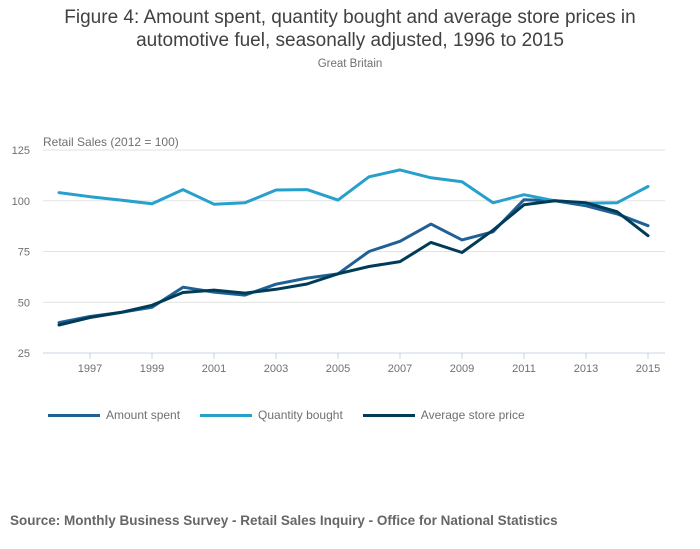  I want to click on legend-item-average-store-price: Average store price, so click(443, 415).